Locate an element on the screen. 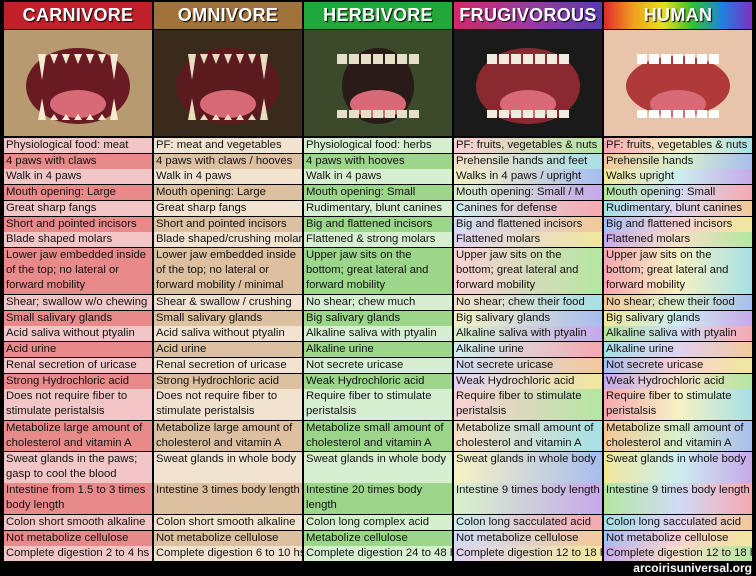 This screenshot has width=756, height=576. cell-frugivorous: Canines for defense is located at coordinates (528, 208).